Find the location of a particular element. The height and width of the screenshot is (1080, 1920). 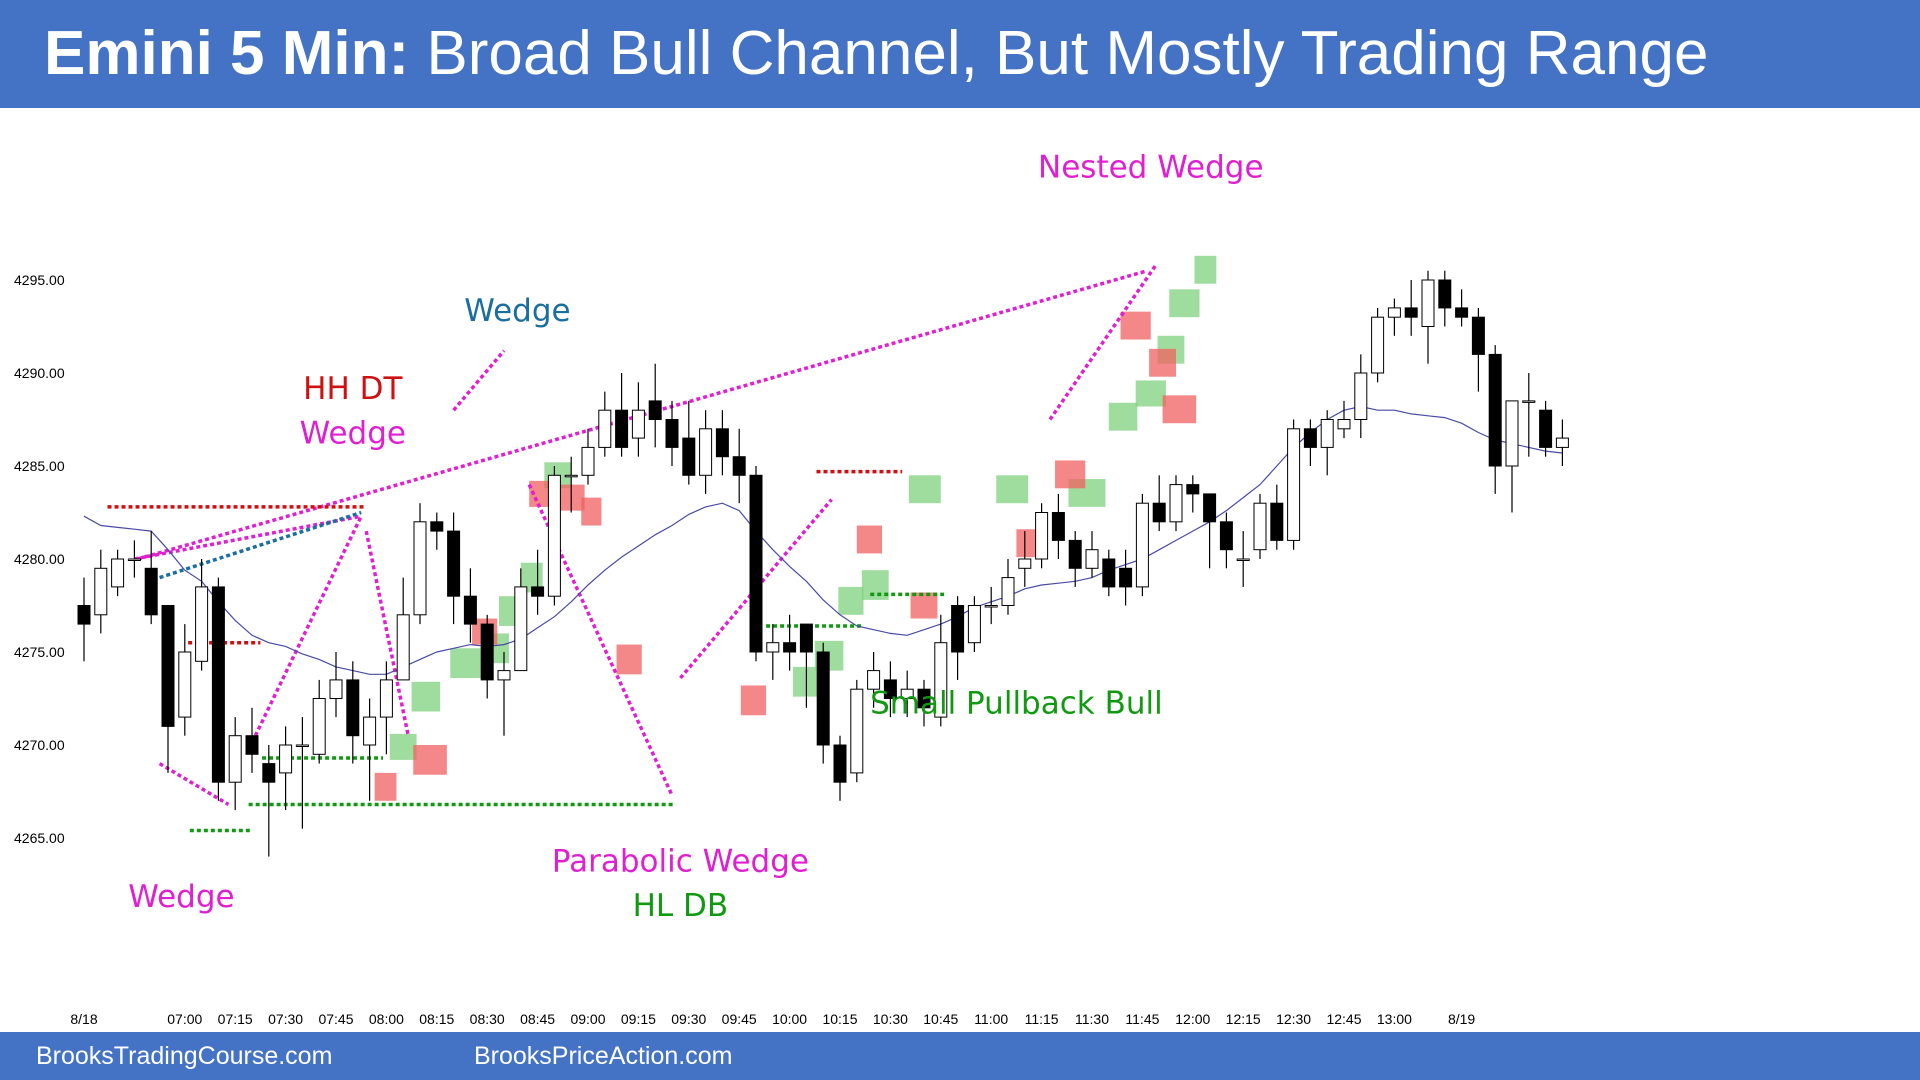

footer-link-trading-course: BrooksTradingCourse.com is located at coordinates (184, 1056).